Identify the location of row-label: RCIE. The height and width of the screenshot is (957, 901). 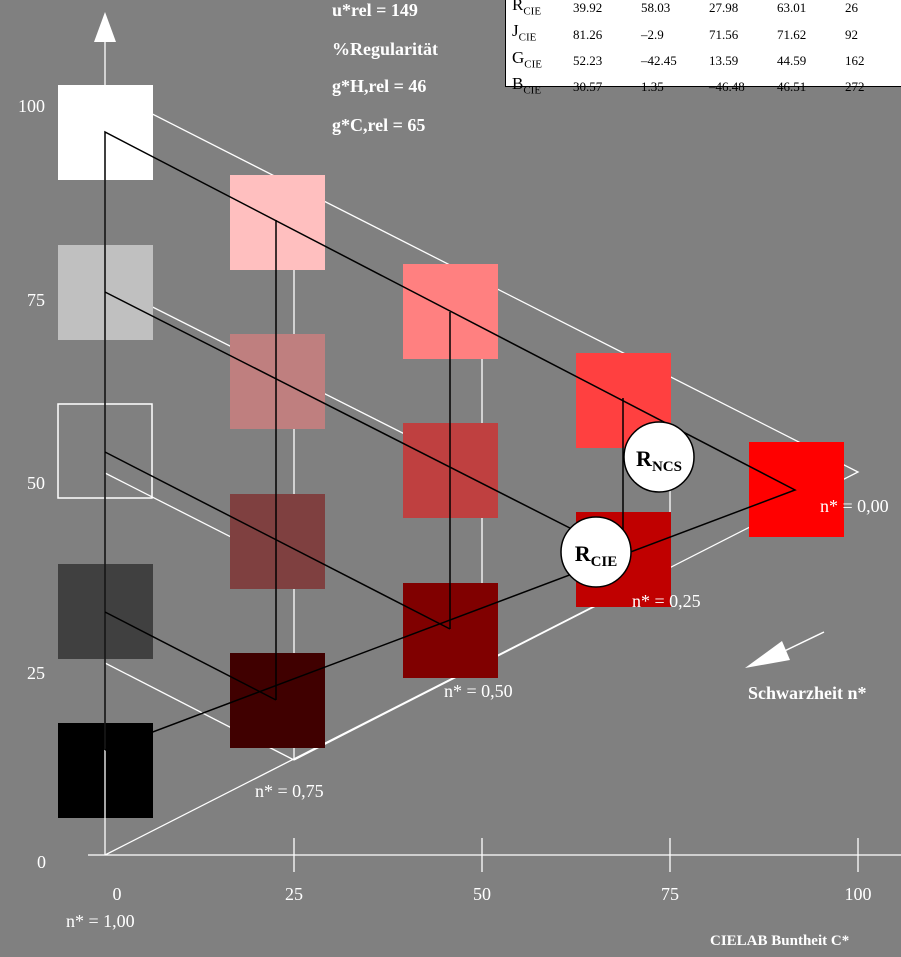
(539, 10).